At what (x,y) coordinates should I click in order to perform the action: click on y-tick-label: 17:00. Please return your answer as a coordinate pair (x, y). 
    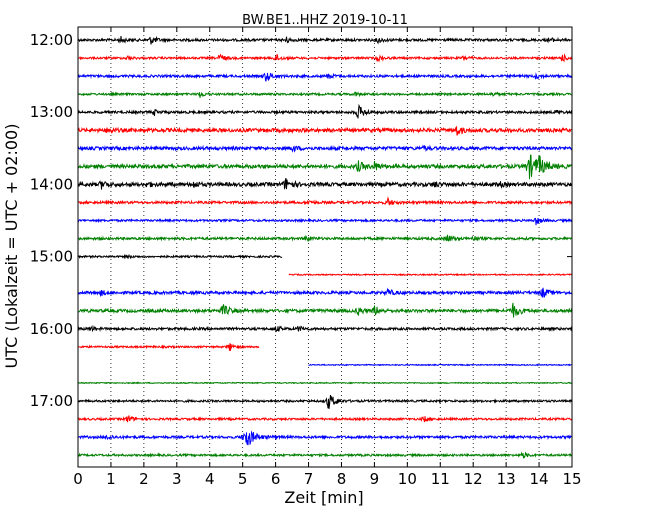
    Looking at the image, I should click on (51, 401).